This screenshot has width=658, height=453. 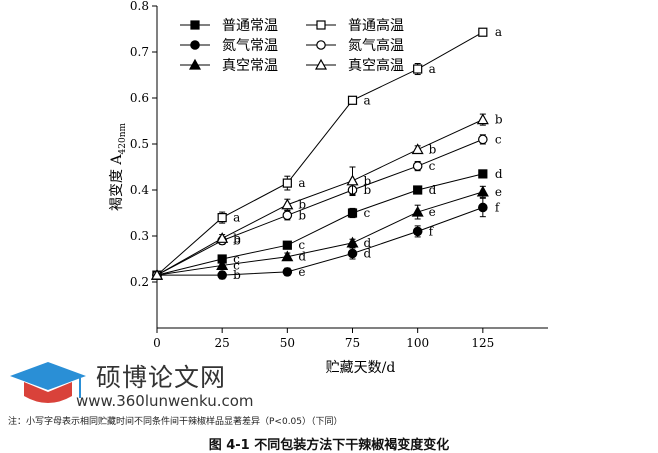 What do you see at coordinates (139, 6) in the screenshot?
I see `y-tick-label: 0.8` at bounding box center [139, 6].